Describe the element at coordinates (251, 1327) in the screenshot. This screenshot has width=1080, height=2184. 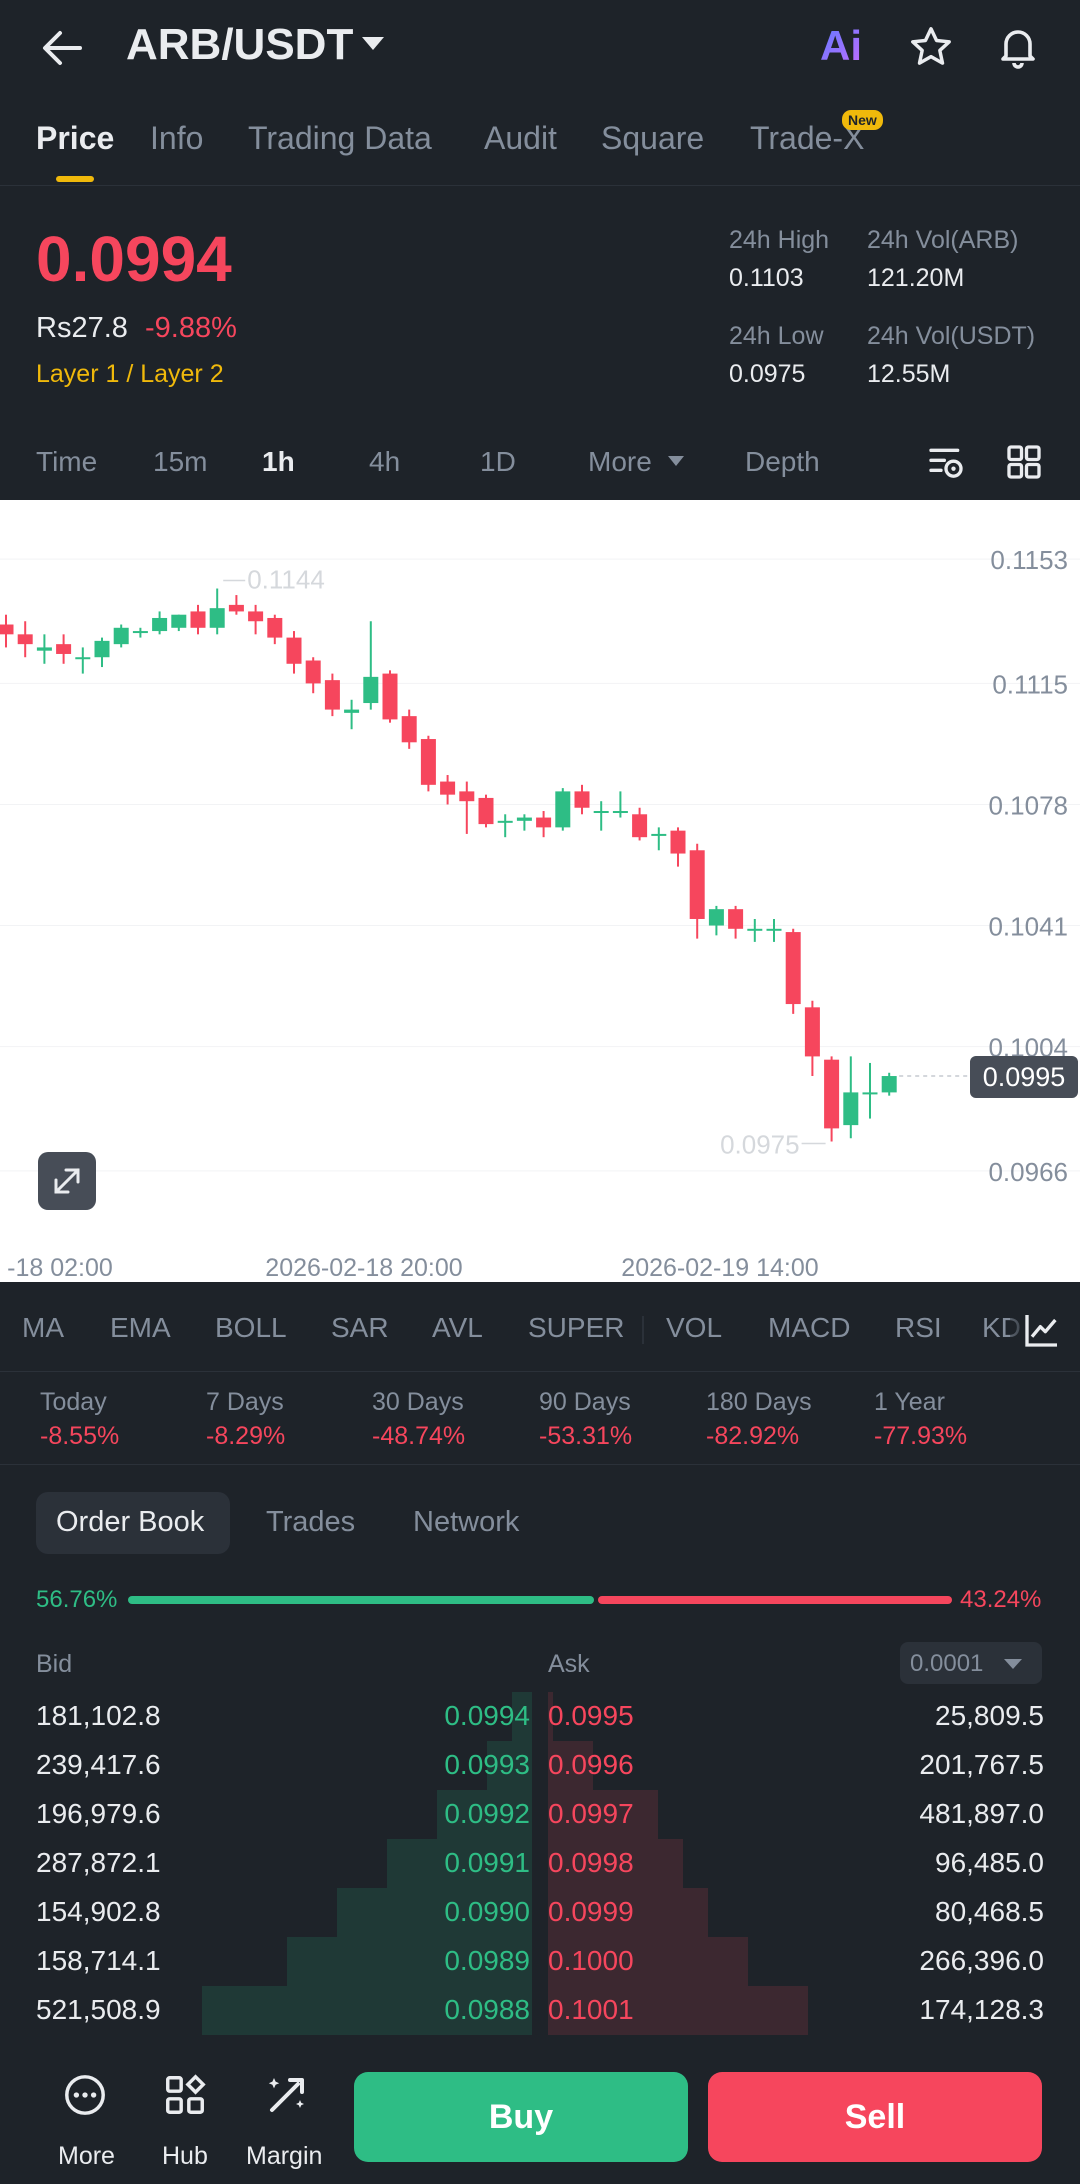
I see `indicator-boll: BOLL` at that location.